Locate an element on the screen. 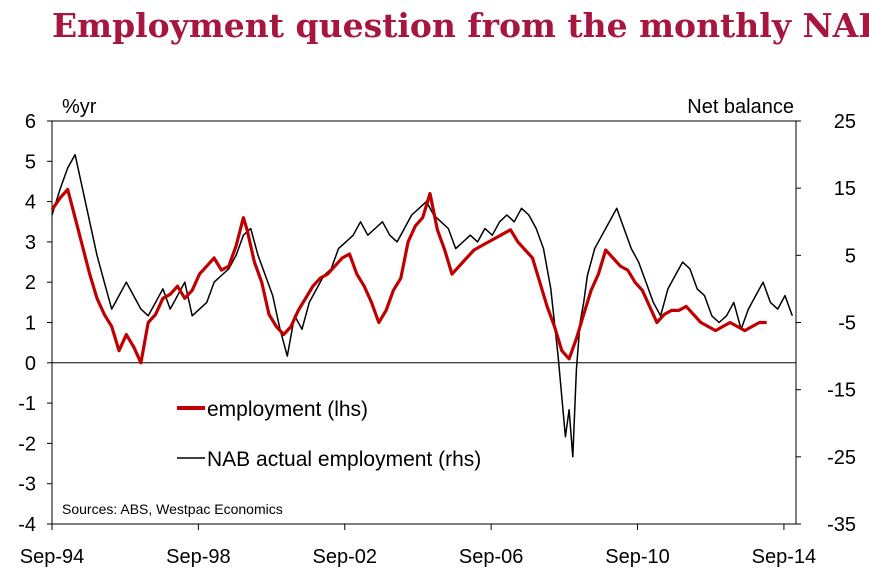 This screenshot has width=869, height=581. left-axis: 6 5 4 3 2 1 0 -1 -2 -3 -4 is located at coordinates (35, 323).